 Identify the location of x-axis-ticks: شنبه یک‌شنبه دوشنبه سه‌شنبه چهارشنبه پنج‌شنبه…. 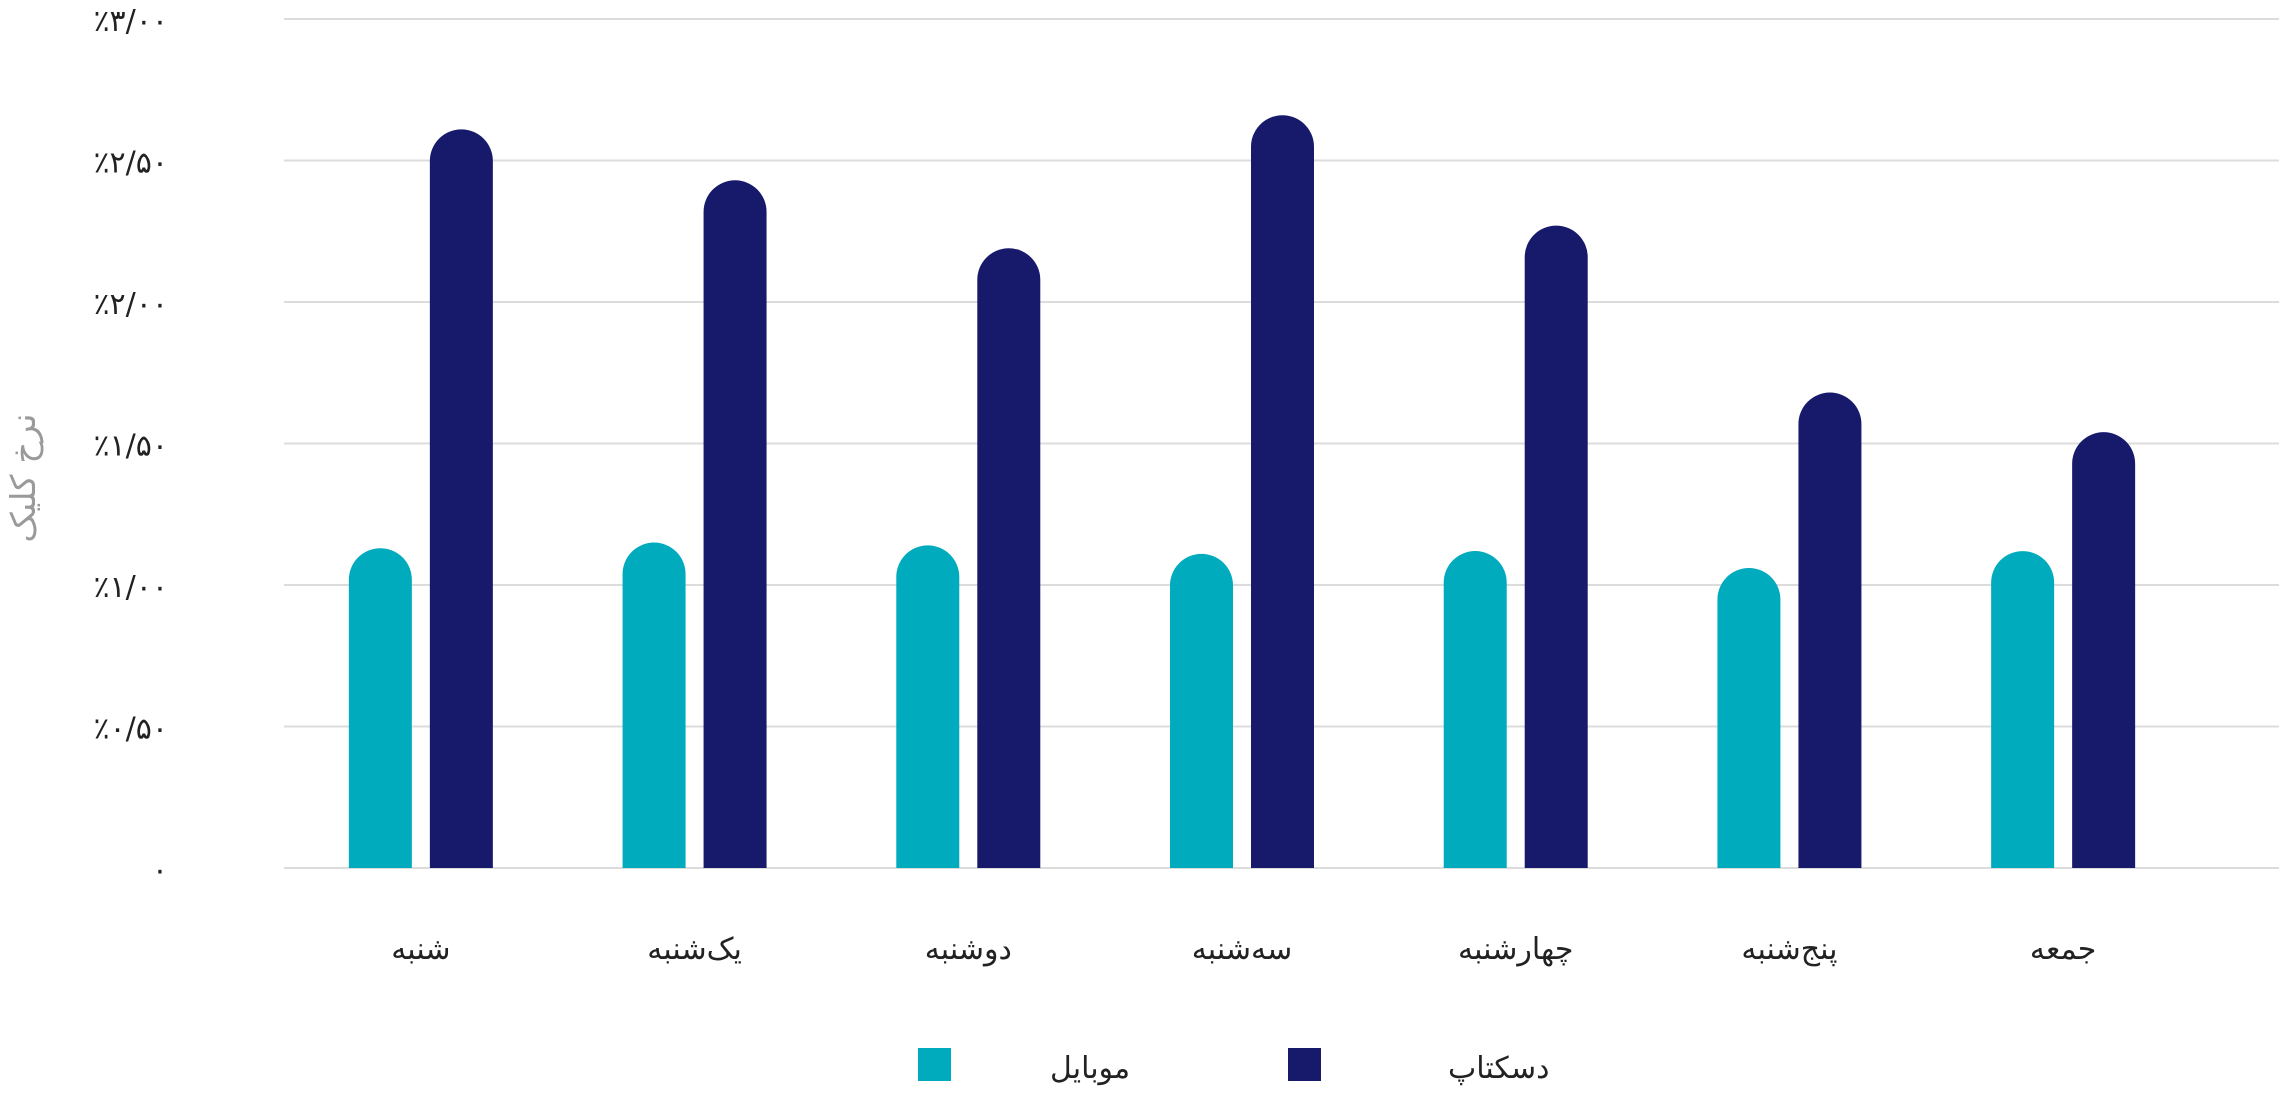
(1243, 949).